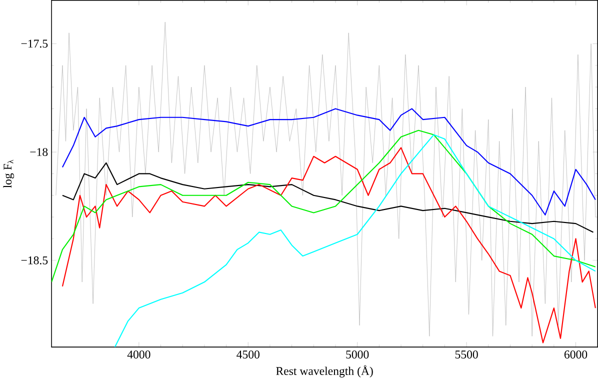 This screenshot has height=381, width=598. Describe the element at coordinates (324, 371) in the screenshot. I see `x-axis-title: Rest wavelength (Å)` at that location.